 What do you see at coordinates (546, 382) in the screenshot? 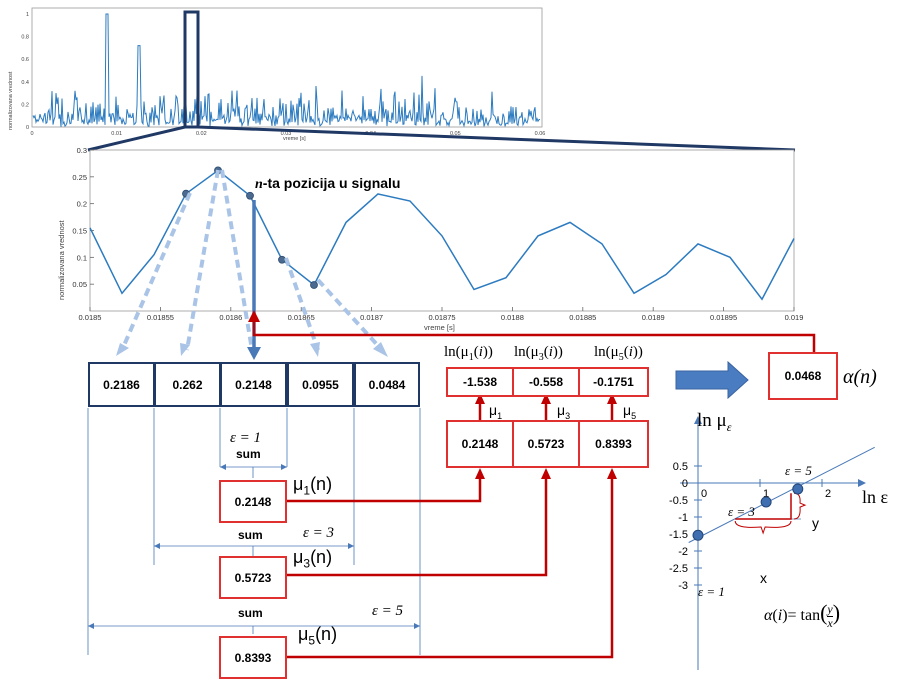
I see `ln-value-3: -0.558` at bounding box center [546, 382].